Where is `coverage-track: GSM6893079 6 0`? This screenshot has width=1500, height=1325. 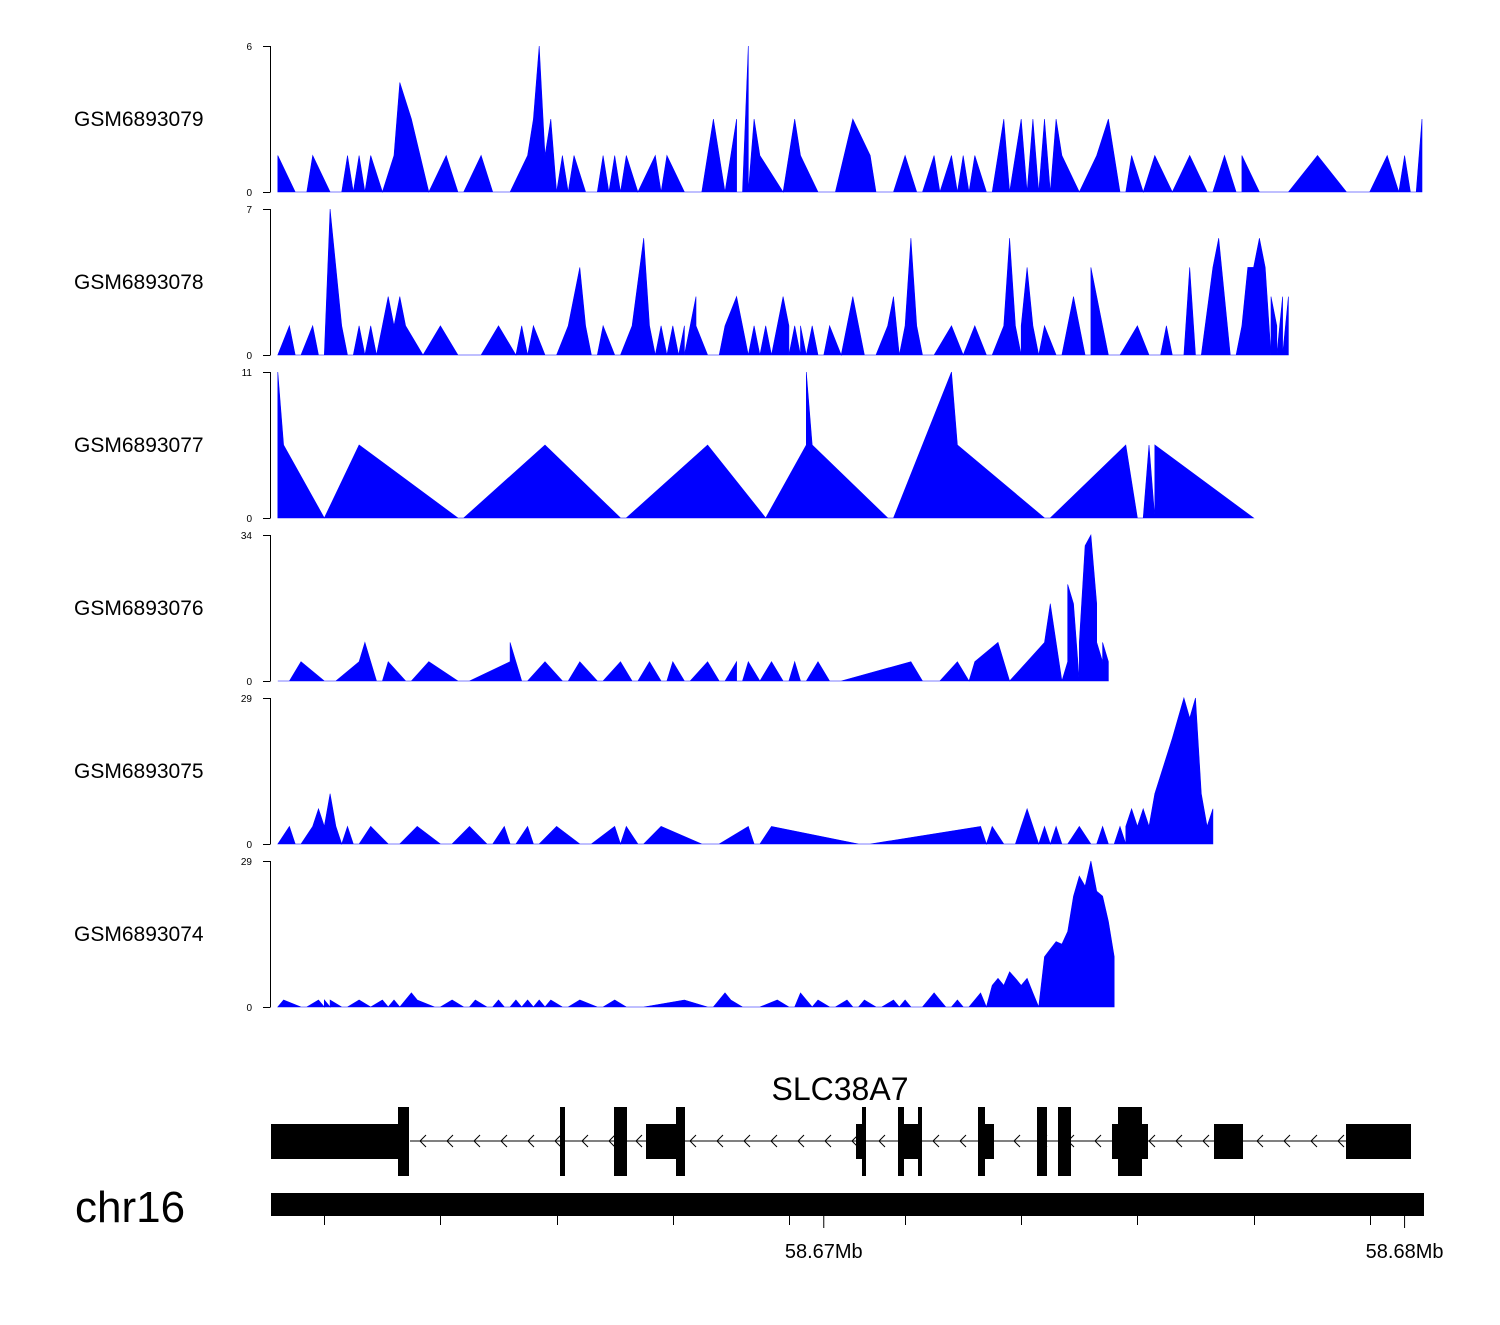
coverage-track: GSM6893079 6 0 is located at coordinates (748, 120).